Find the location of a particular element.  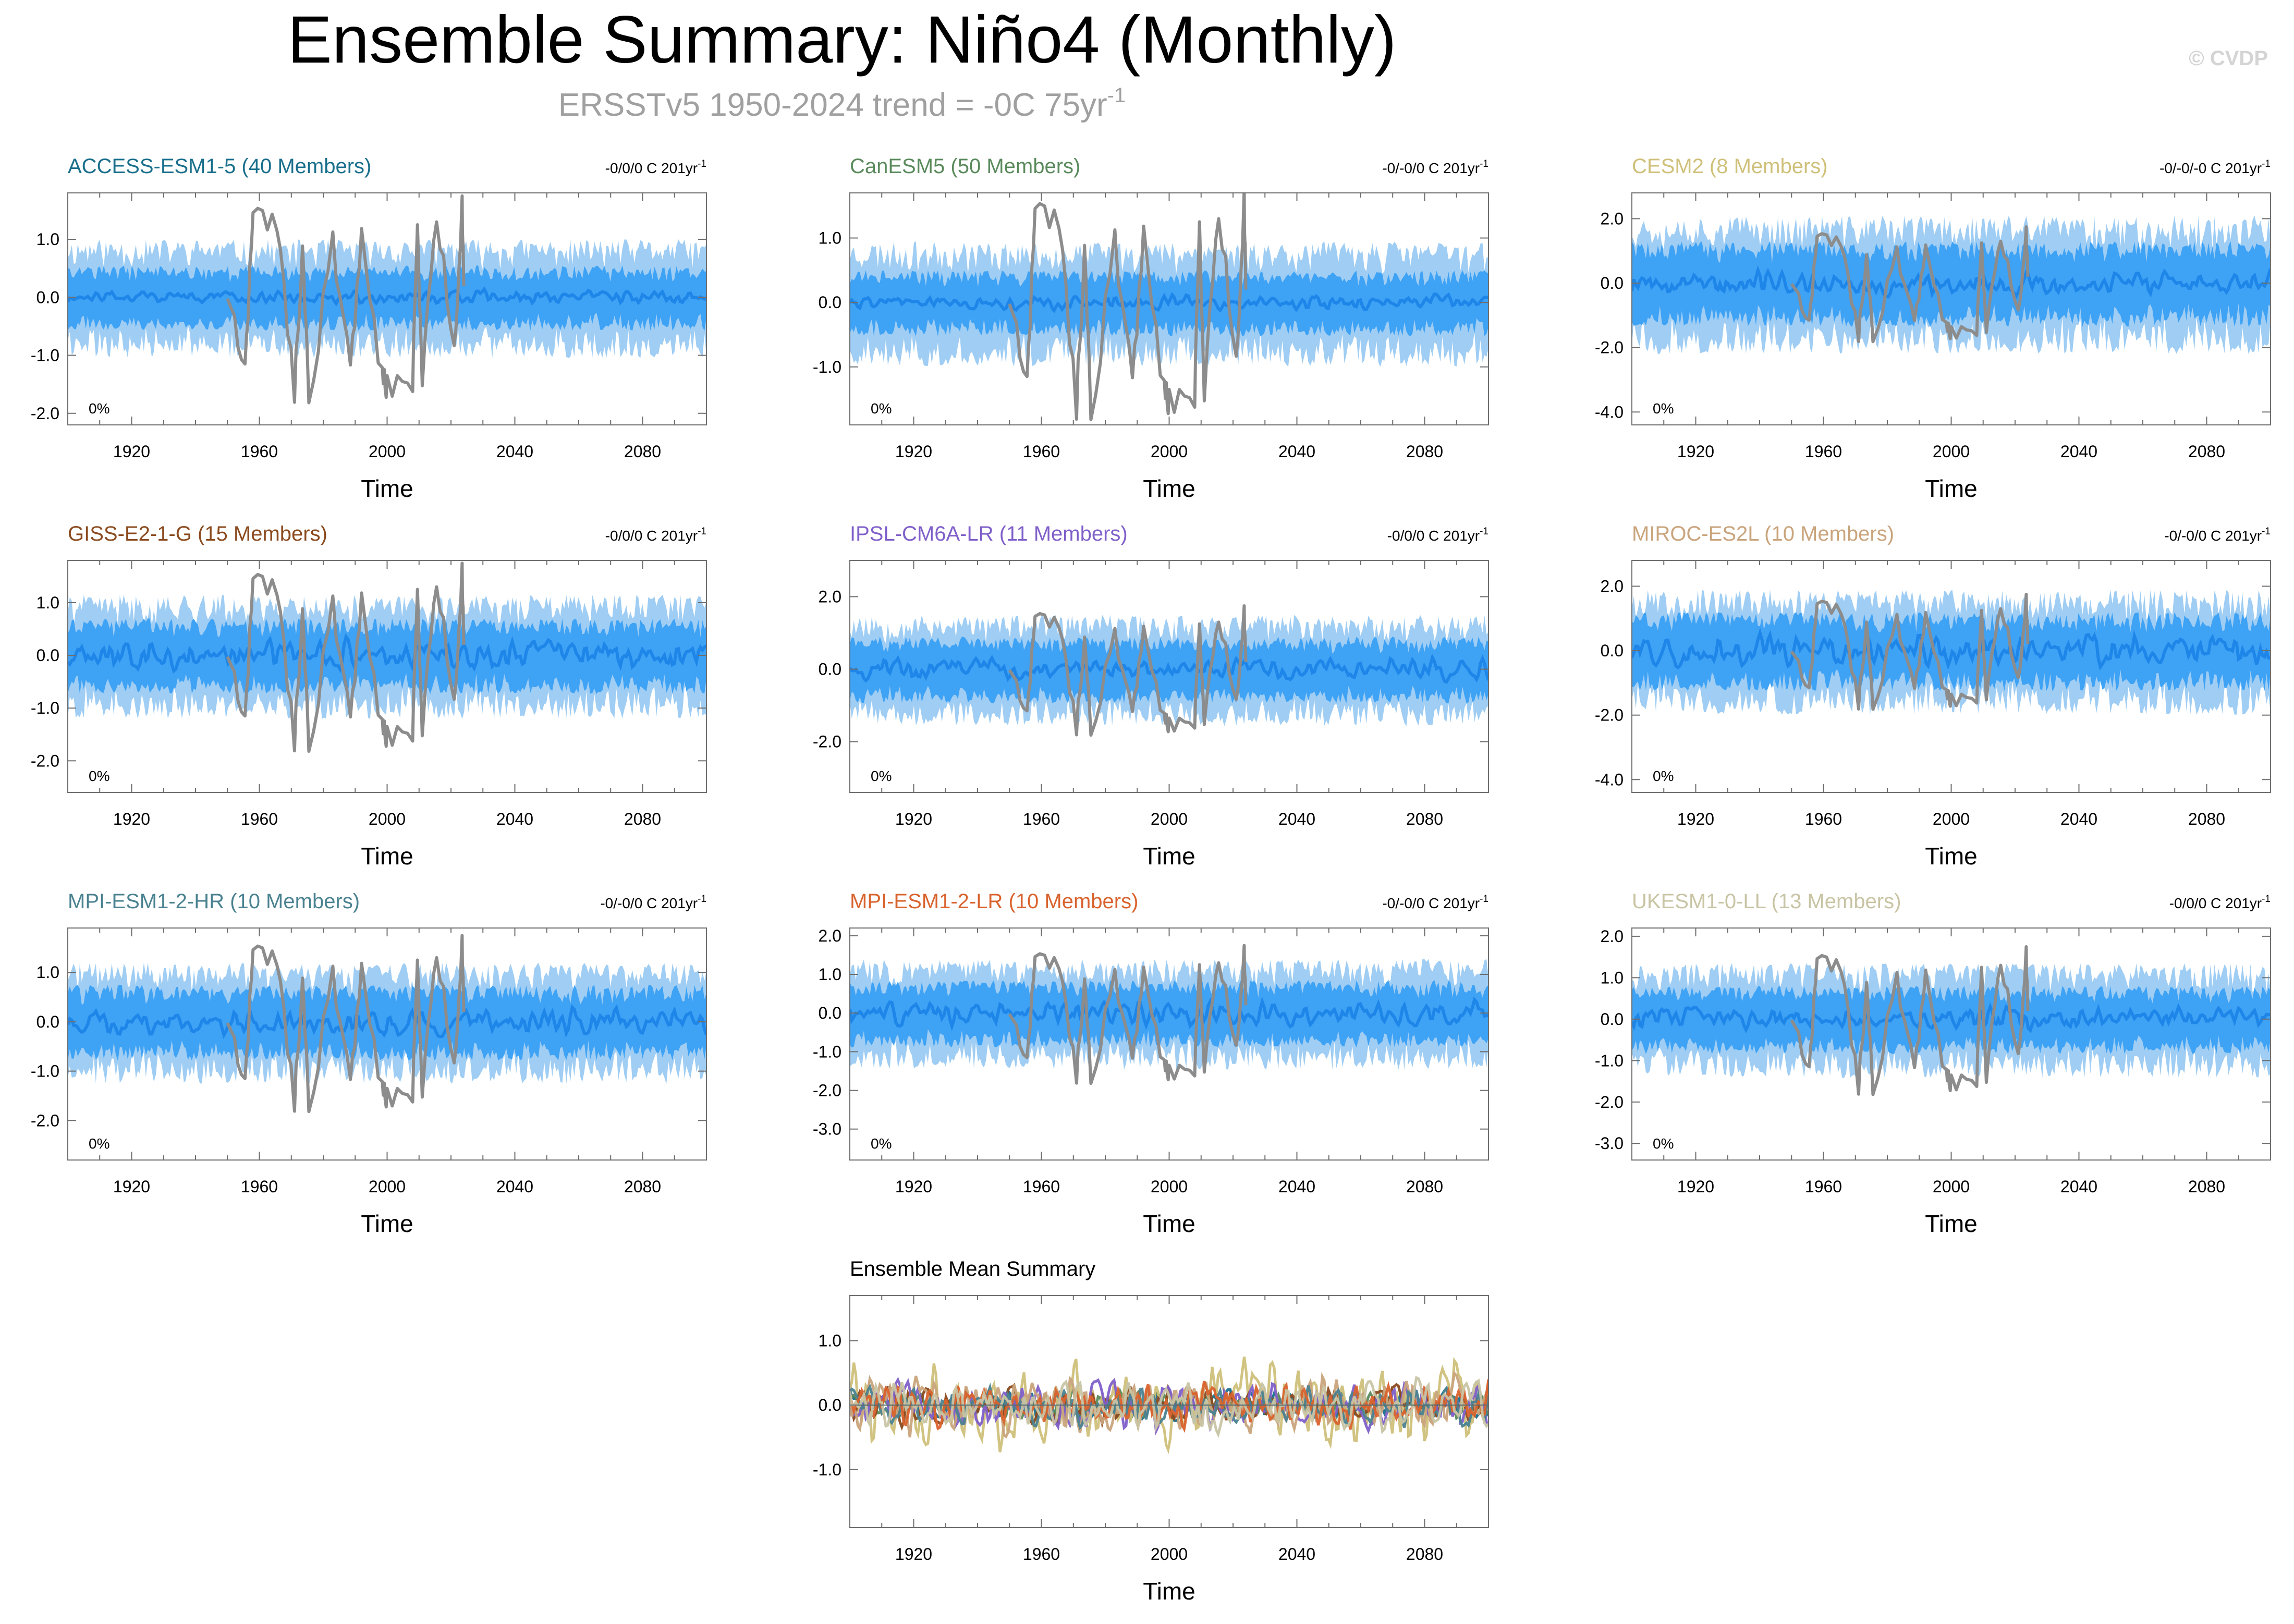

figure-subtitle-exponent: -1 is located at coordinates (1116, 95).